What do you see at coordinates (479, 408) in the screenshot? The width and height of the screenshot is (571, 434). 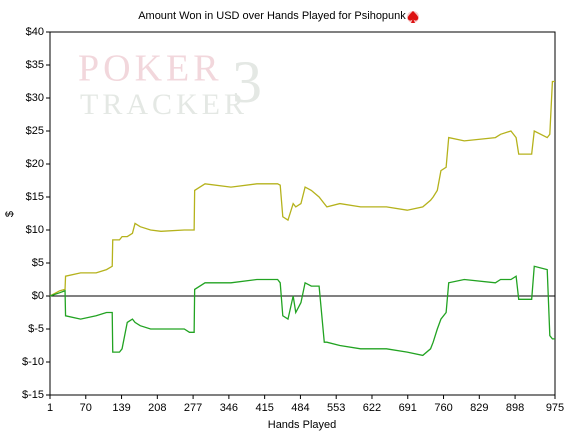 I see `x-tick-label: 829` at bounding box center [479, 408].